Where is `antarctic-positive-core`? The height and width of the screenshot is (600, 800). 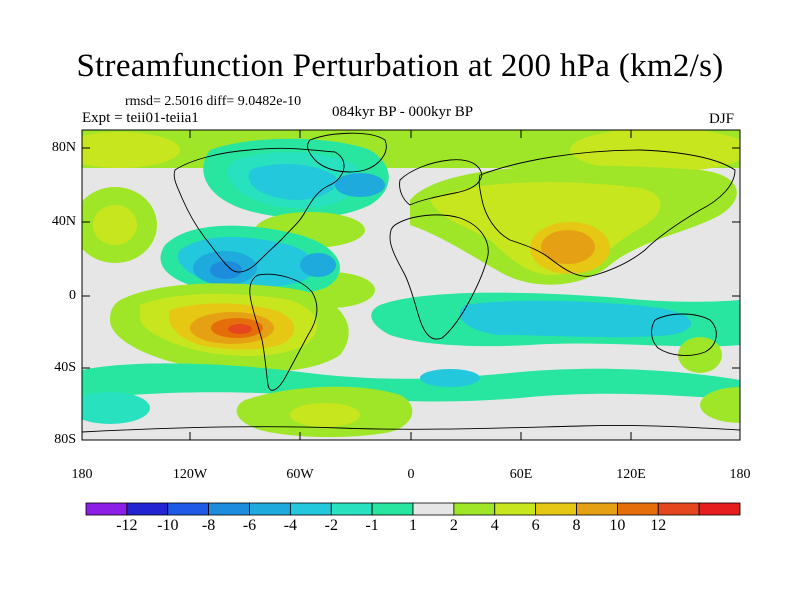 antarctic-positive-core is located at coordinates (325, 415).